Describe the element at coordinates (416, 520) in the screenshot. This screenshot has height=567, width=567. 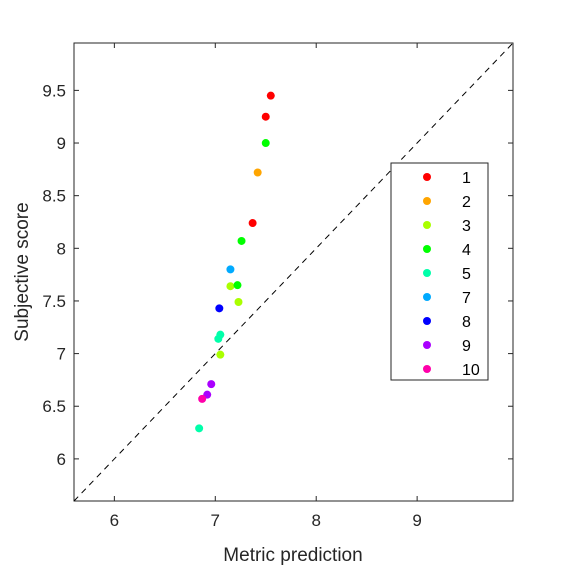
I see `x-tick-label: 9` at that location.